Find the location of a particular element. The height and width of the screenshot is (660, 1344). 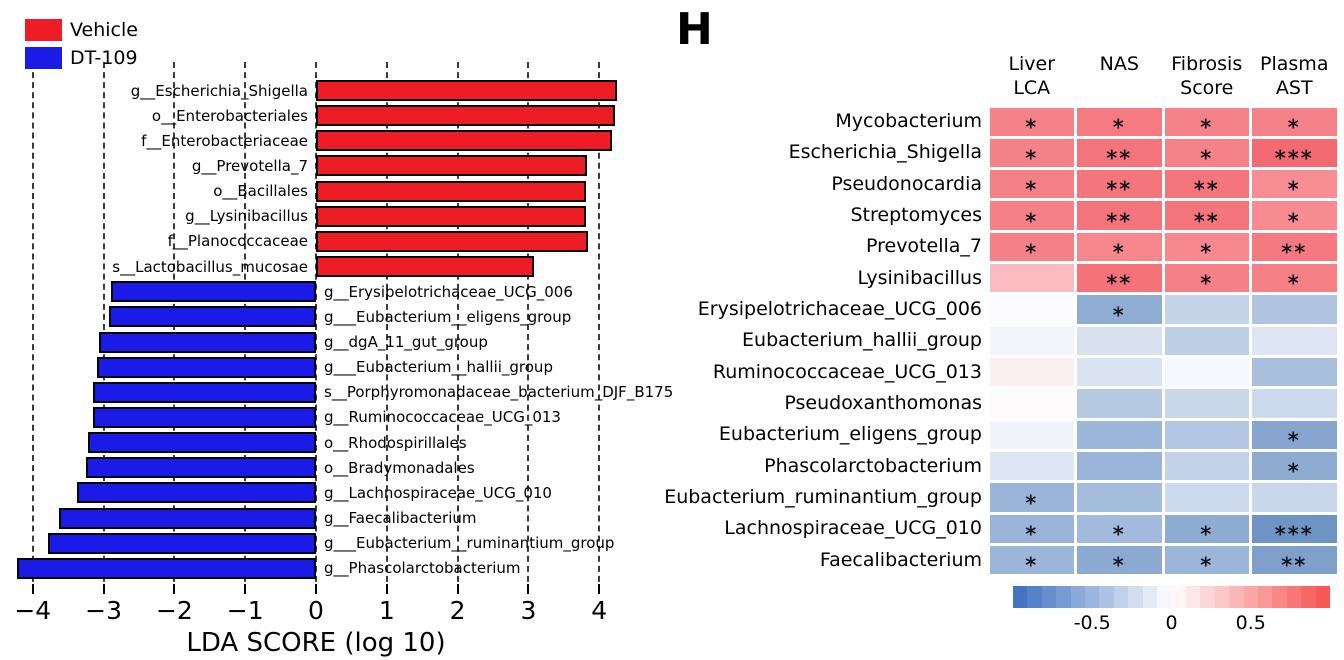

bar-label: s__Lactobacillus_mucosae is located at coordinates (210, 266).